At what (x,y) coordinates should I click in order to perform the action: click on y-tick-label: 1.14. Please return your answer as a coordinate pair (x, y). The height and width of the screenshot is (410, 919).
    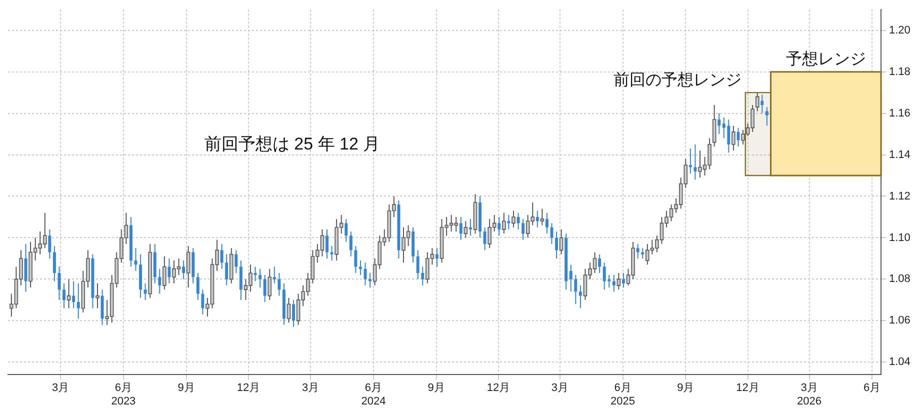
    Looking at the image, I should click on (899, 154).